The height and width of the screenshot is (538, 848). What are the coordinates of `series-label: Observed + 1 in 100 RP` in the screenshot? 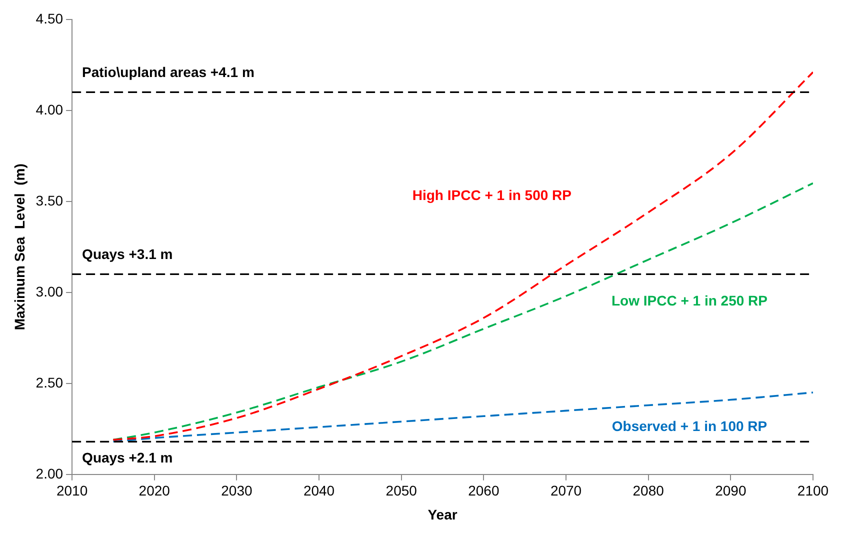 It's located at (690, 426).